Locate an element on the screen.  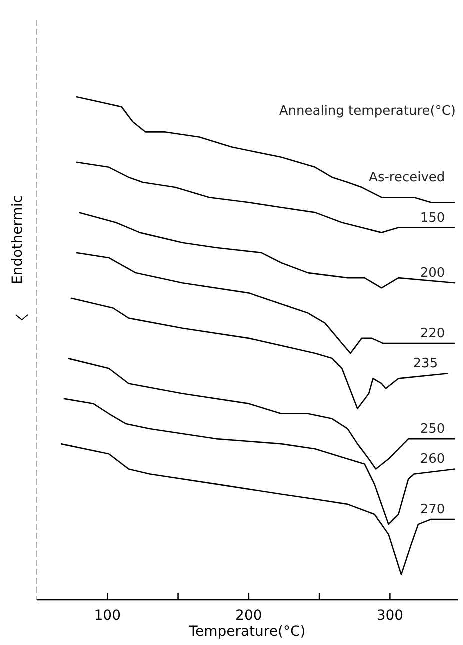
y-axis-title: Endothermic is located at coordinates (18, 240).